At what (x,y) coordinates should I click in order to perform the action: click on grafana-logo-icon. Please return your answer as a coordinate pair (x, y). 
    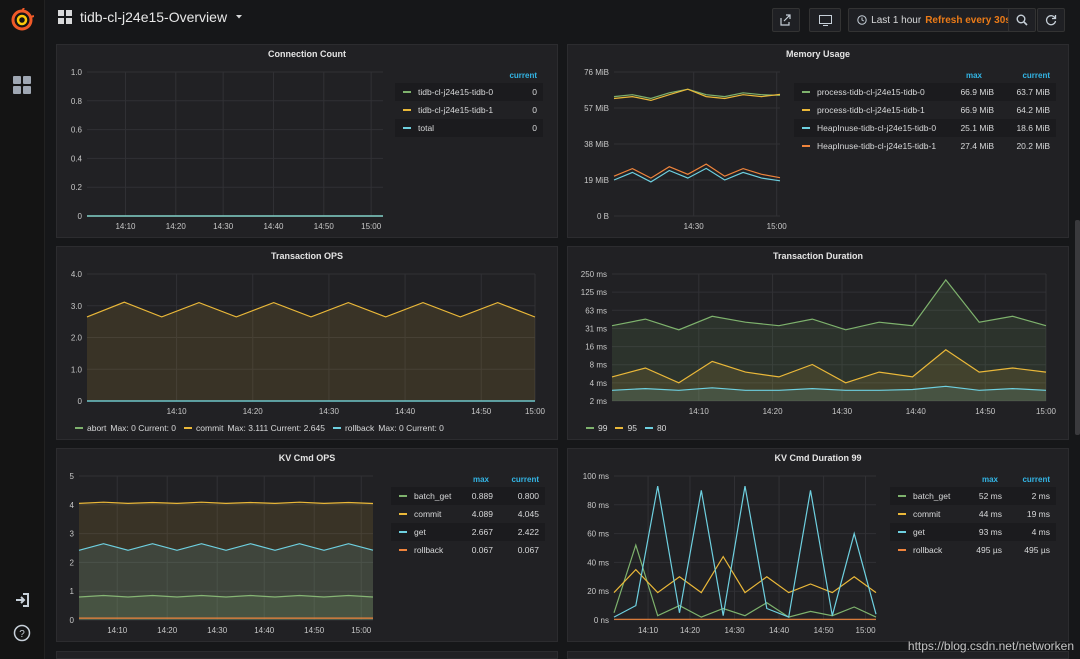
    Looking at the image, I should click on (22, 20).